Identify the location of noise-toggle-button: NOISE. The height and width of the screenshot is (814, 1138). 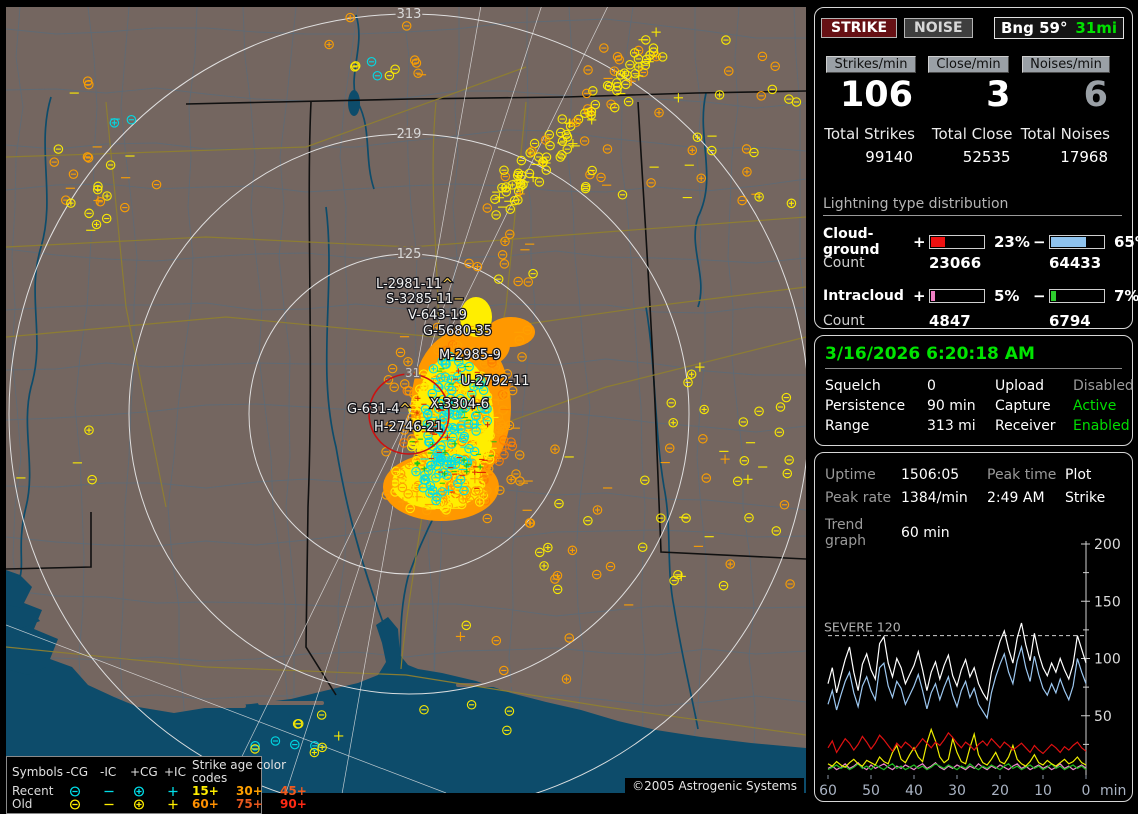
(938, 28).